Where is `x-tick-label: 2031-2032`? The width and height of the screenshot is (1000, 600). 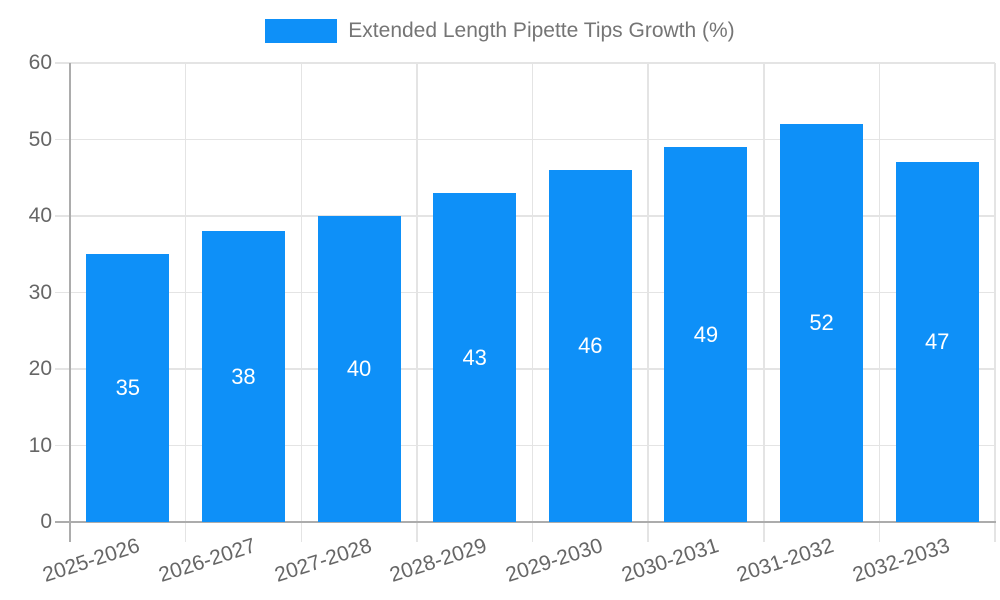 x-tick-label: 2031-2032 is located at coordinates (785, 560).